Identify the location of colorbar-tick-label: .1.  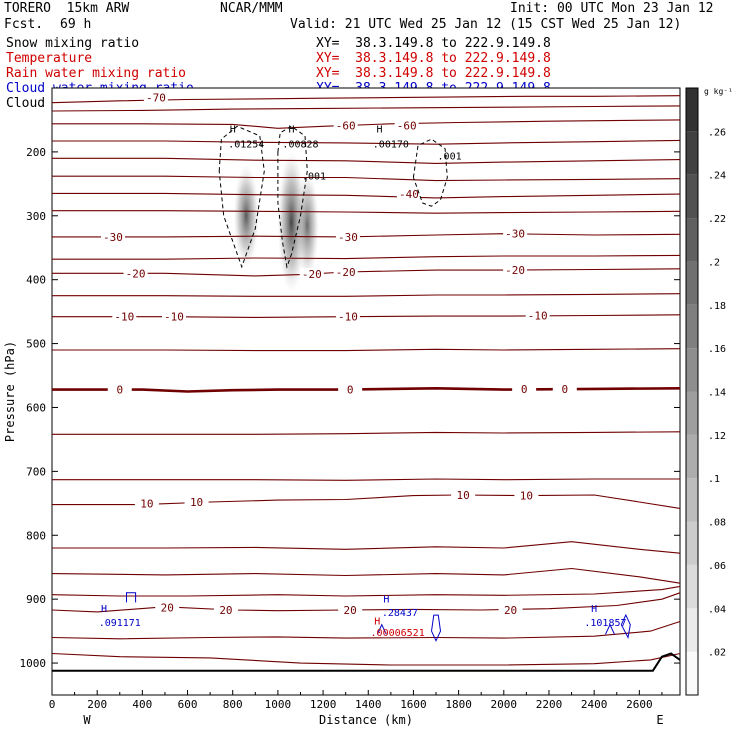
(714, 479).